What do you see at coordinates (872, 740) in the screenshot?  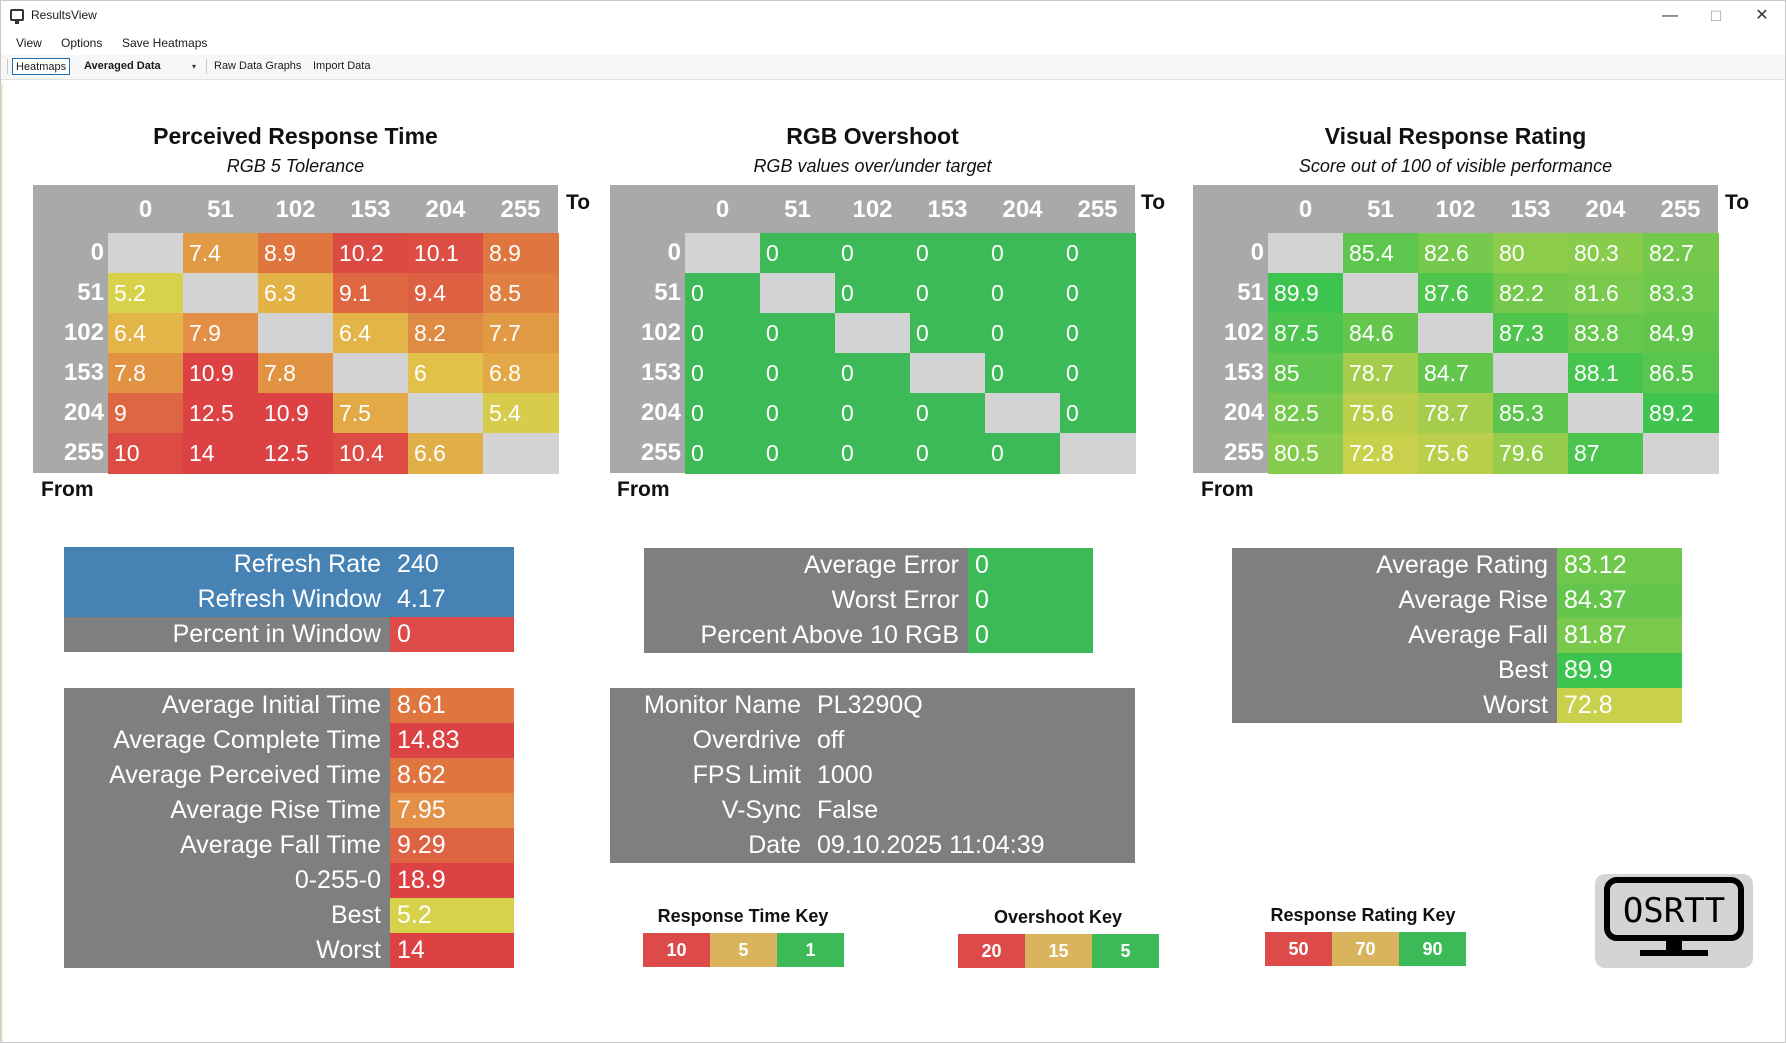 I see `stat-row: Overdrive off` at bounding box center [872, 740].